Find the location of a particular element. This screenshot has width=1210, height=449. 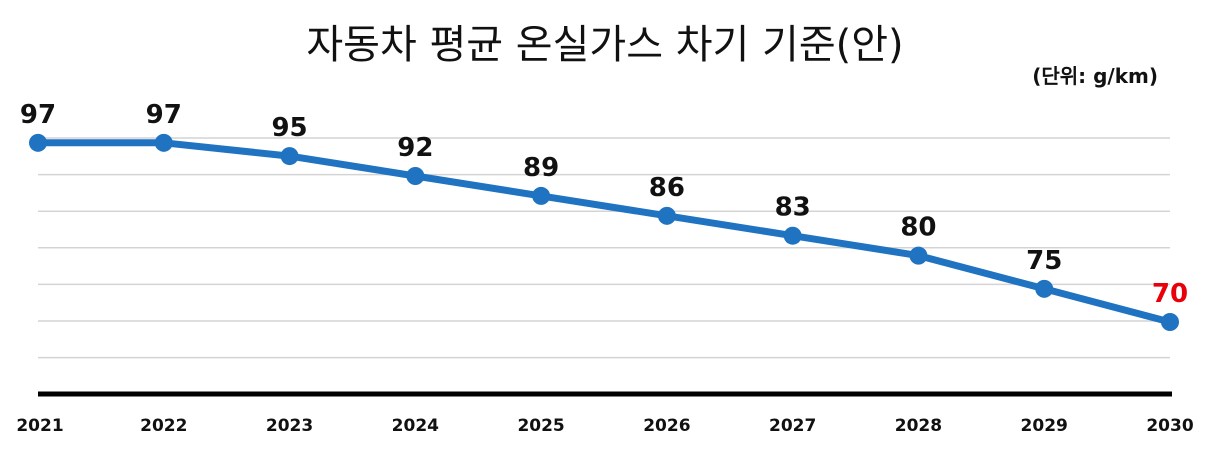

data-point-2027 is located at coordinates (792, 235).